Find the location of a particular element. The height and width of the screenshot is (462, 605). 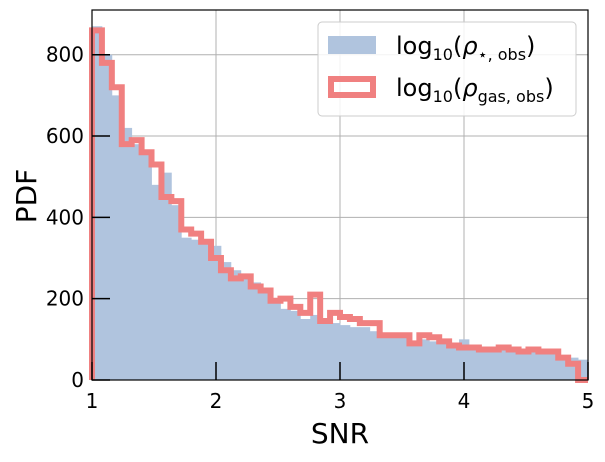

y-tick-label-3: 600 is located at coordinates (65, 136).